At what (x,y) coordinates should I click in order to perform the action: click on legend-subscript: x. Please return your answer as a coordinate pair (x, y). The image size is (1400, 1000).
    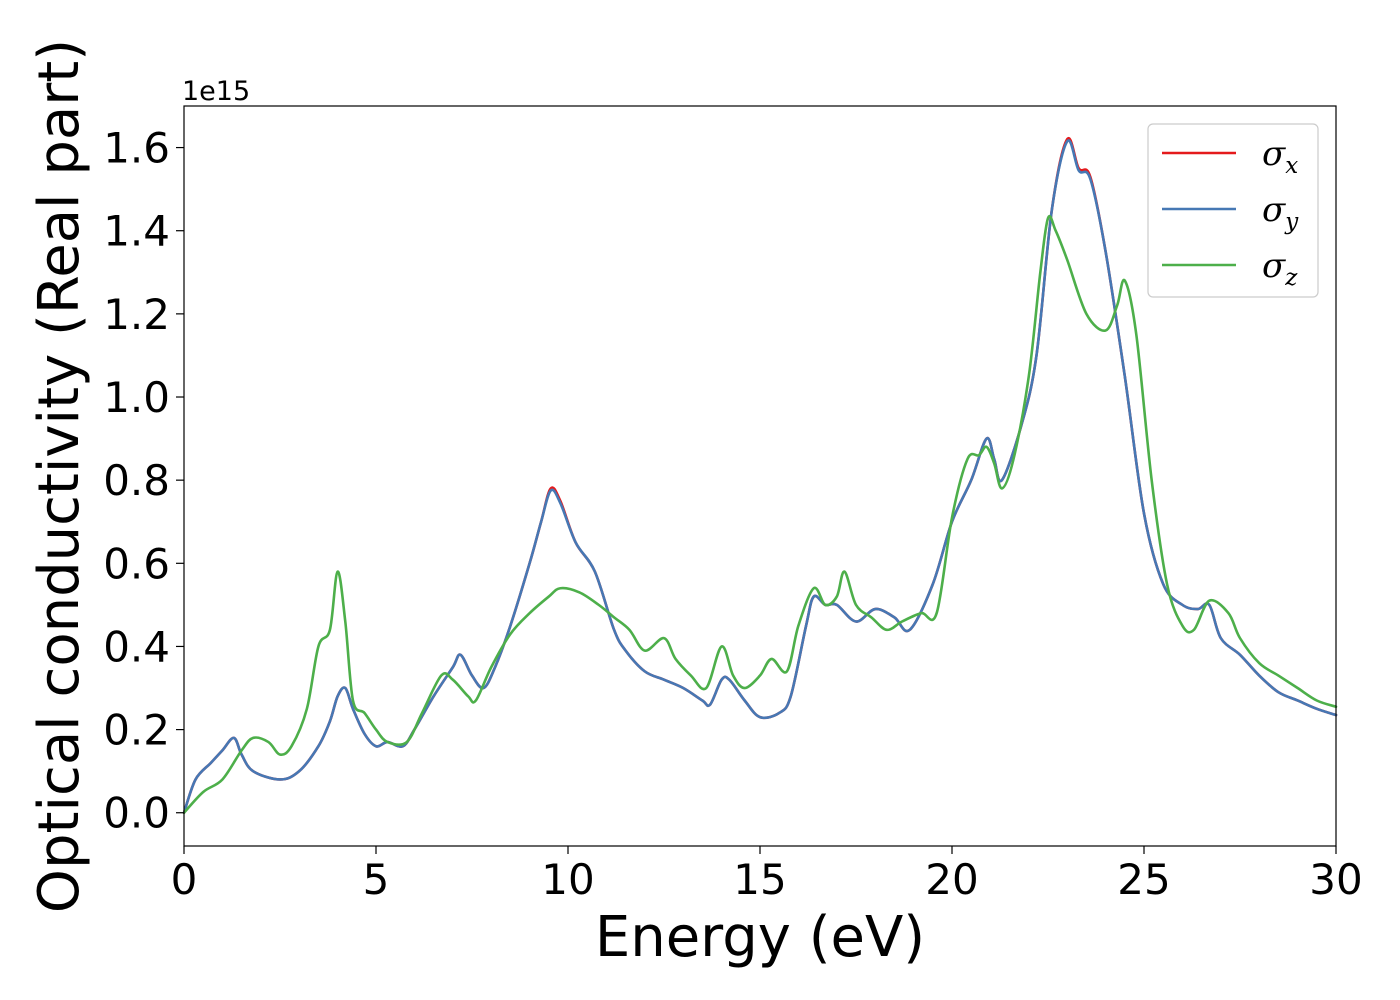
    Looking at the image, I should click on (1291, 166).